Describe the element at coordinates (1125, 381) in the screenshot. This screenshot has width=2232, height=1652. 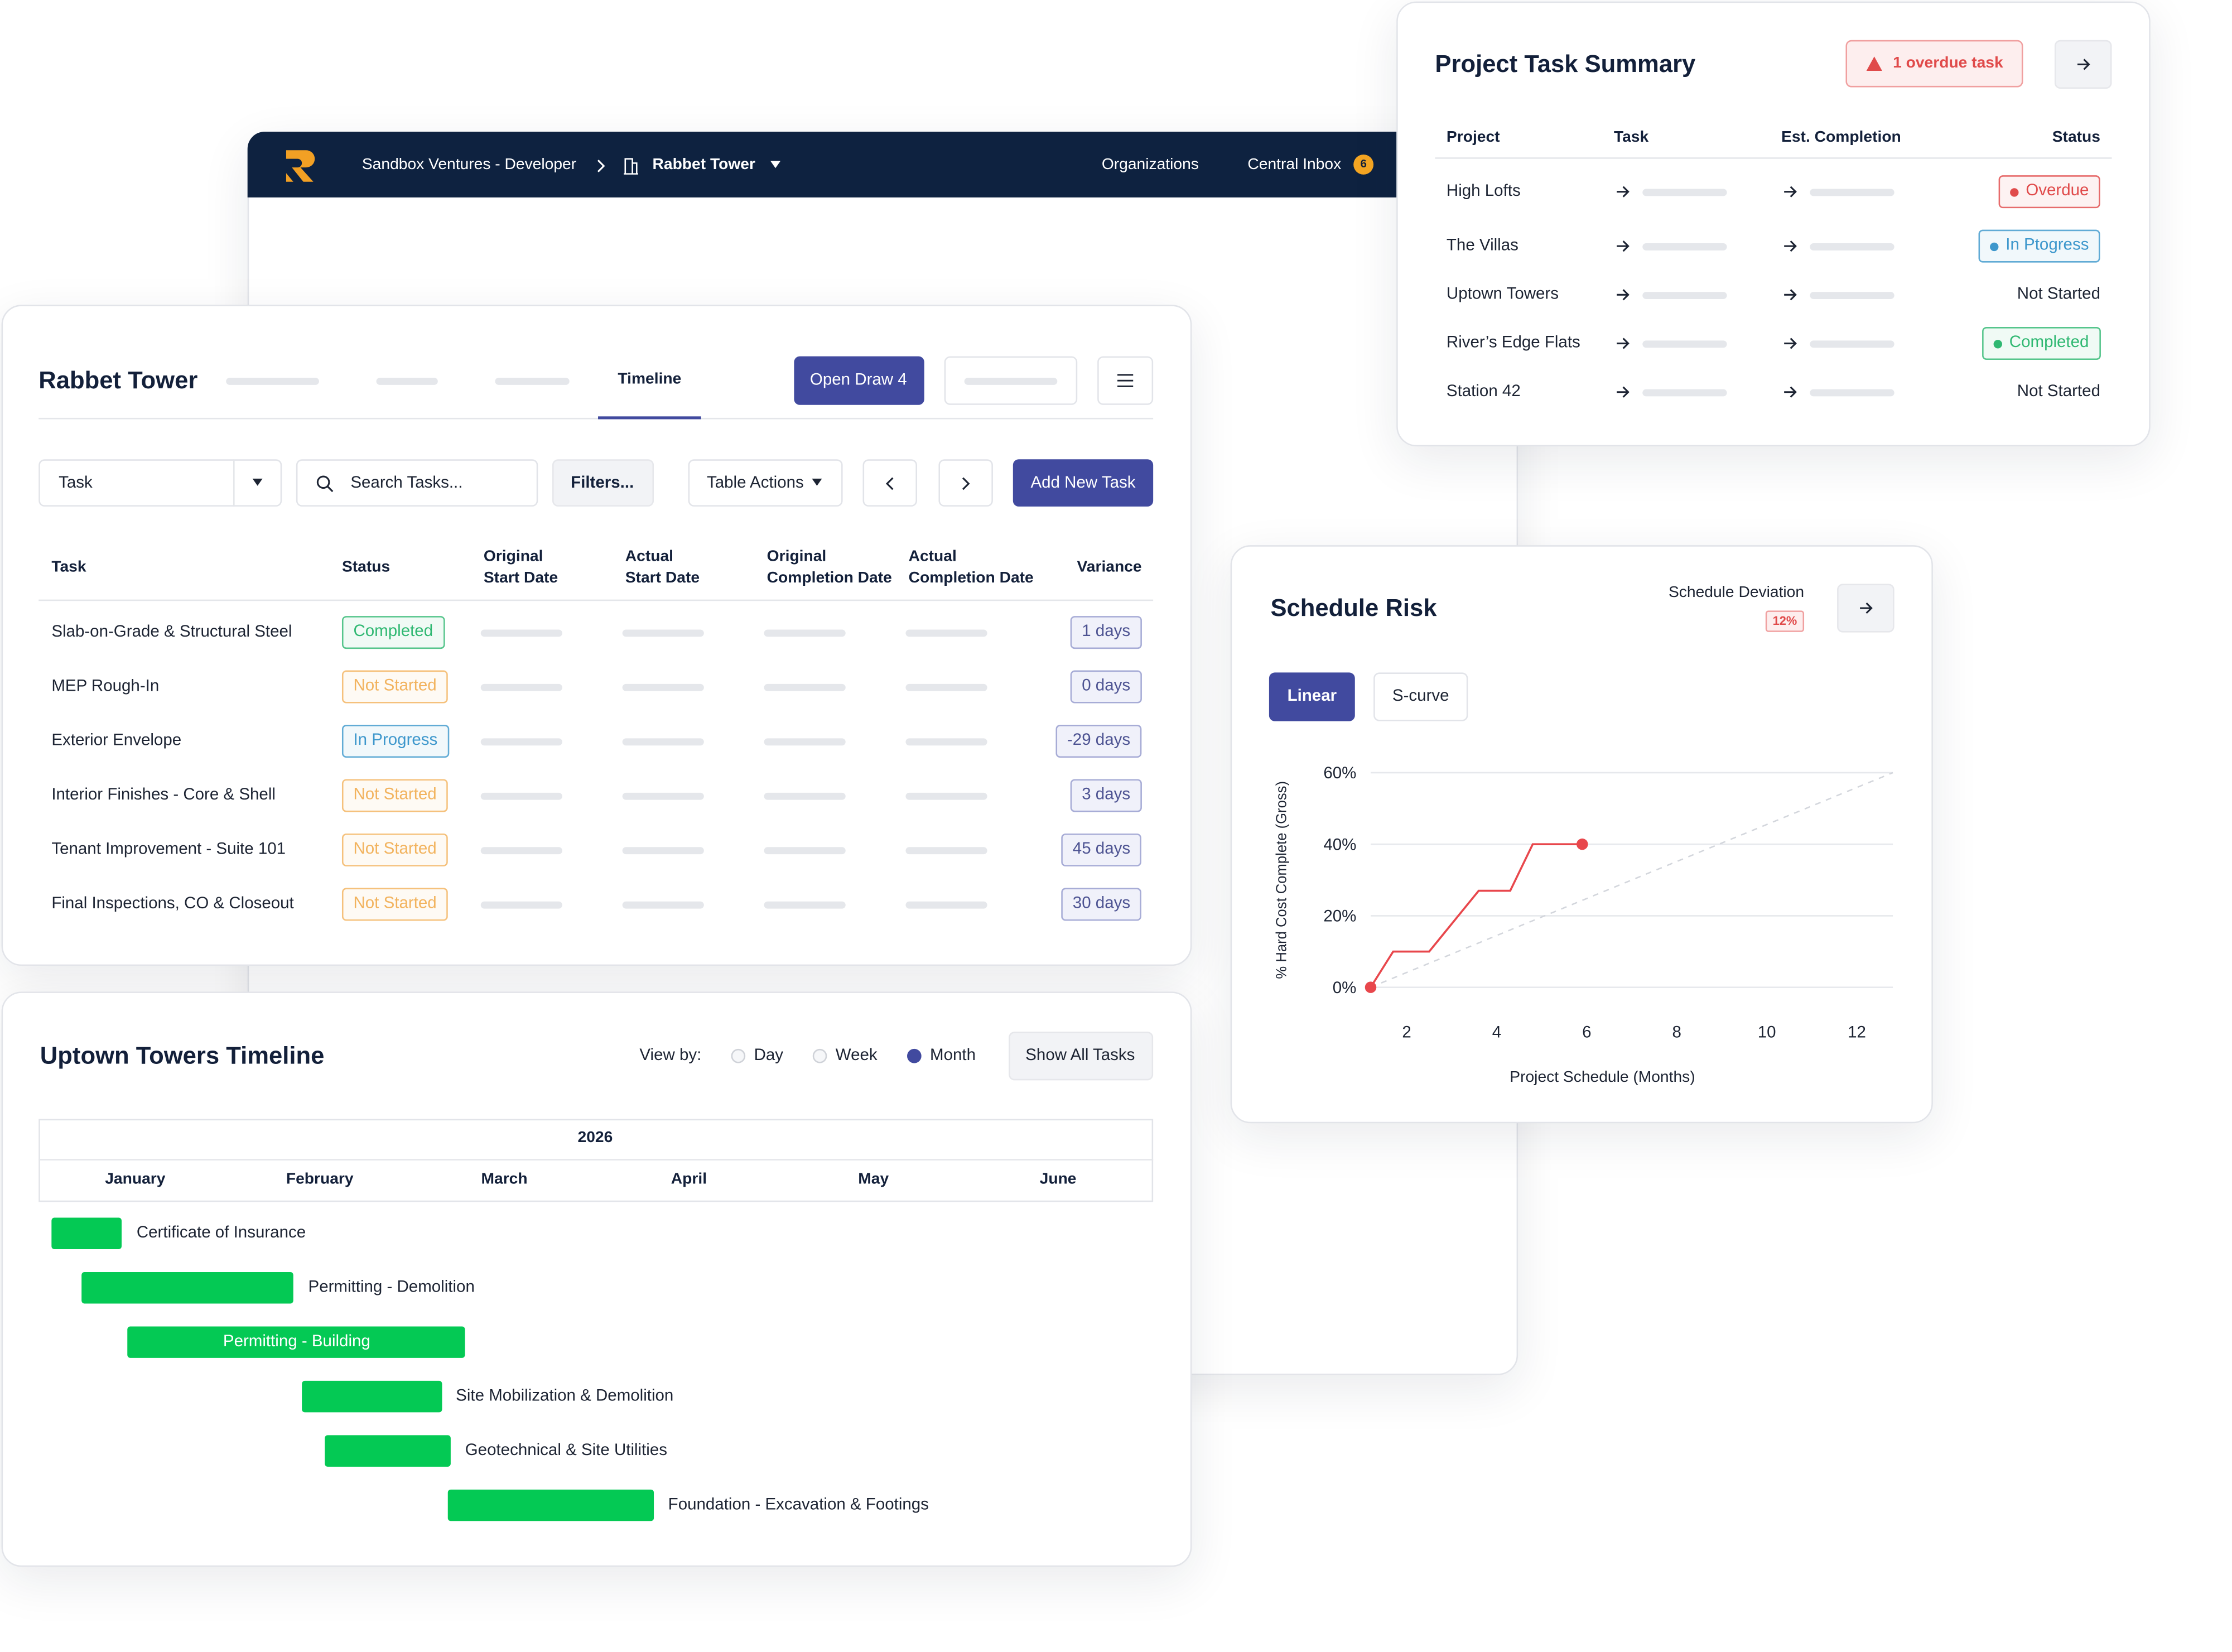
I see `menu-icon` at that location.